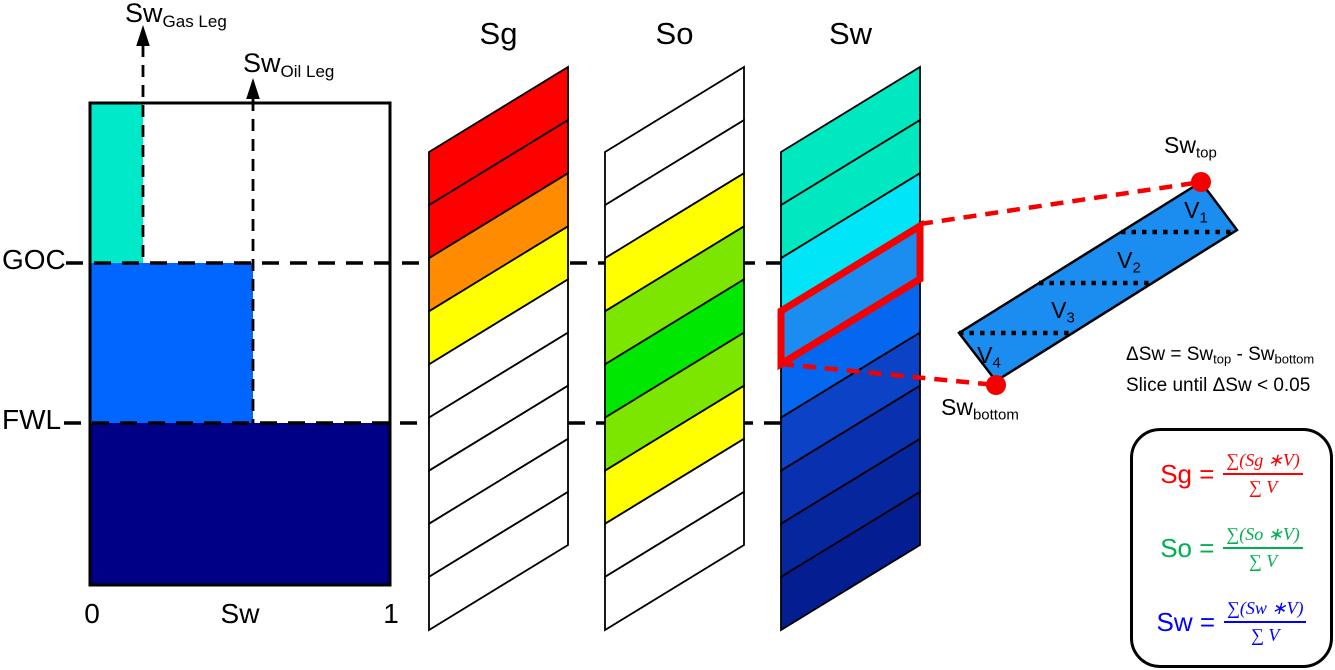  Describe the element at coordinates (172, 343) in the screenshot. I see `oil-leg-region` at that location.